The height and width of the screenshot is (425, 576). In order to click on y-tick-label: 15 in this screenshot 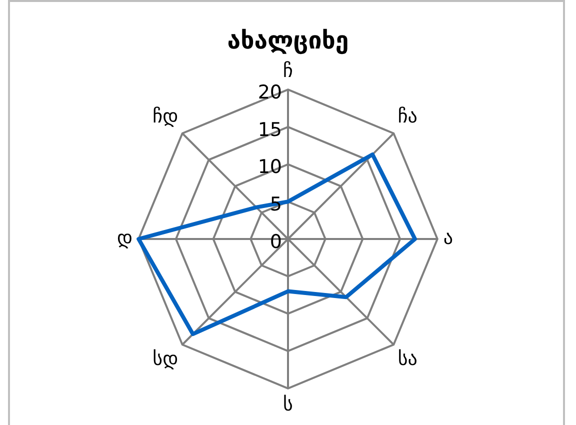, I will do `click(270, 129)`.